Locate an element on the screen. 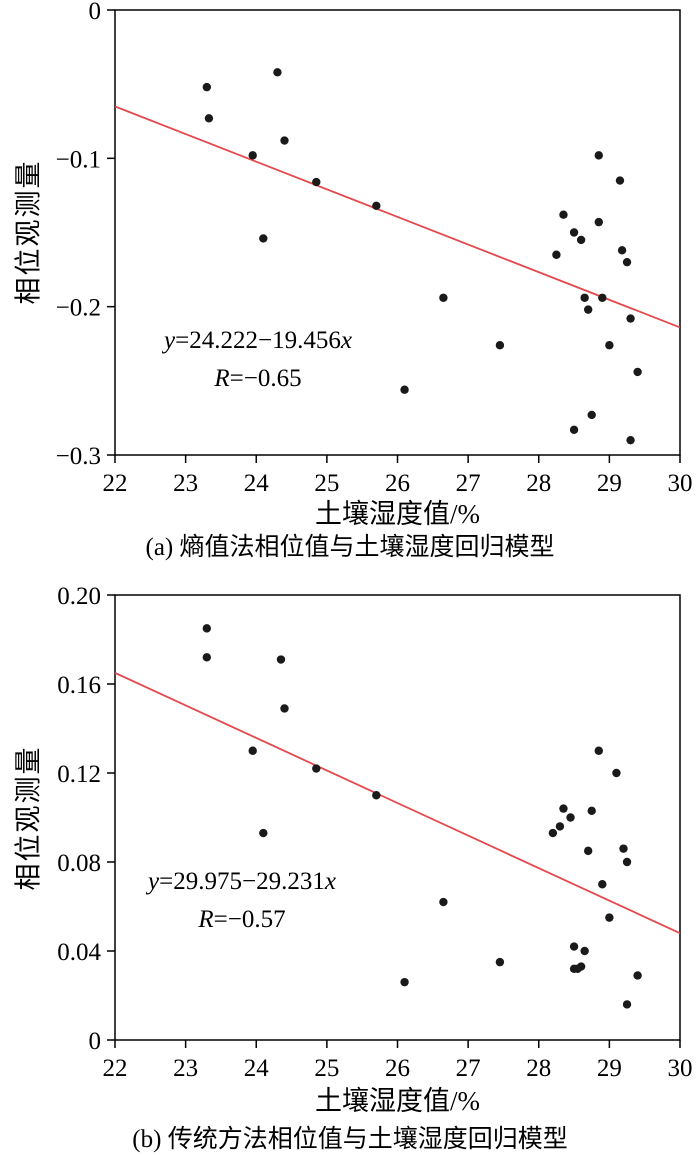 The image size is (700, 1155). y-axis-label-a: 相位观测量 is located at coordinates (28, 232).